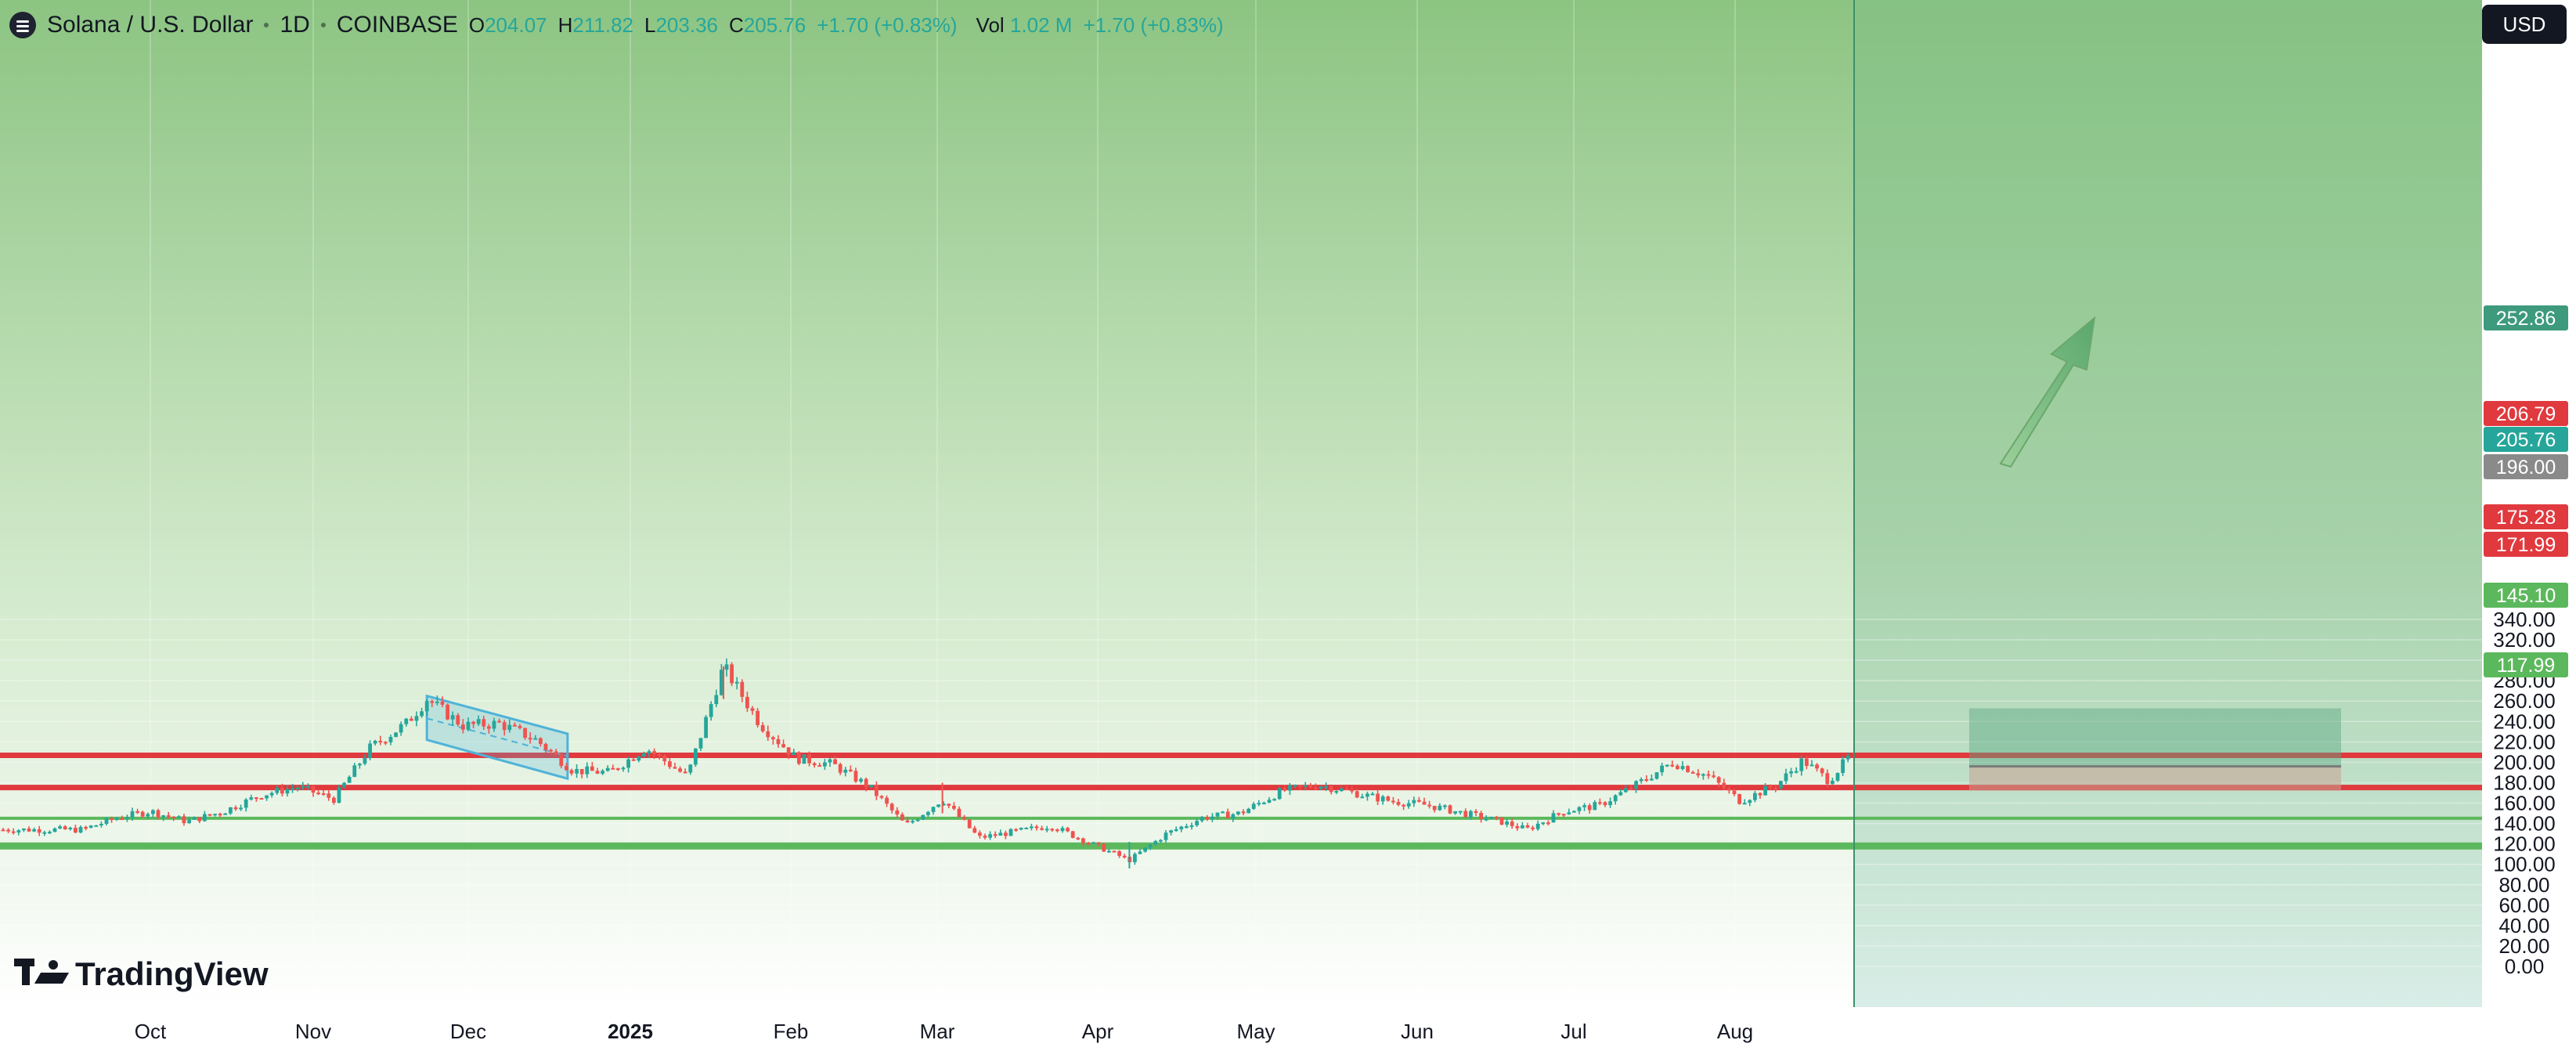 This screenshot has height=1058, width=2576. Describe the element at coordinates (2526, 440) in the screenshot. I see `price-tag-label: 205.76` at that location.